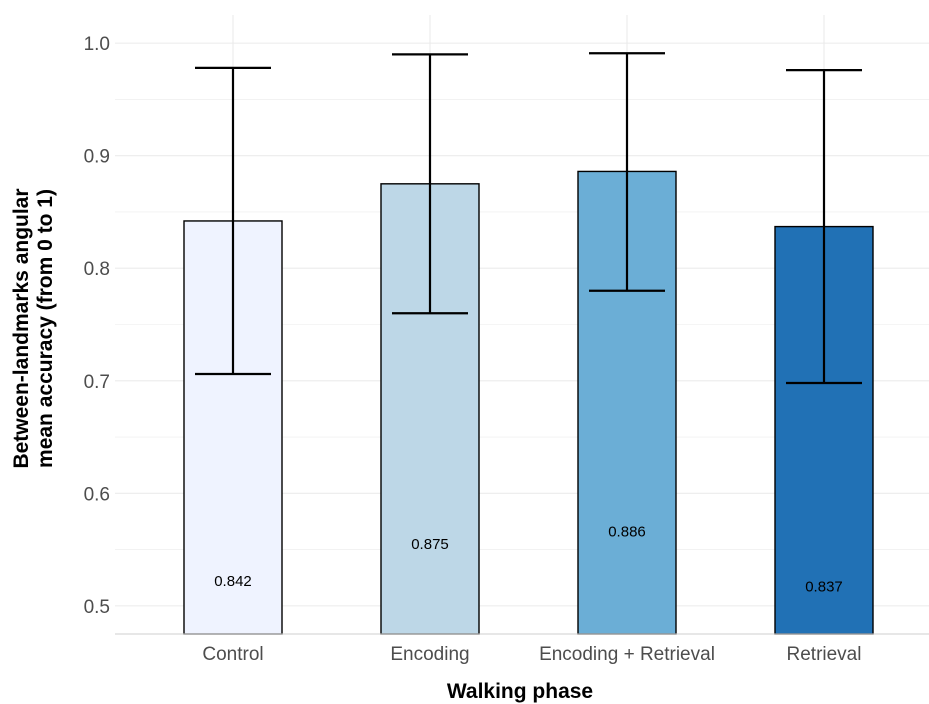  Describe the element at coordinates (520, 691) in the screenshot. I see `x-axis-title: Walking phase` at that location.